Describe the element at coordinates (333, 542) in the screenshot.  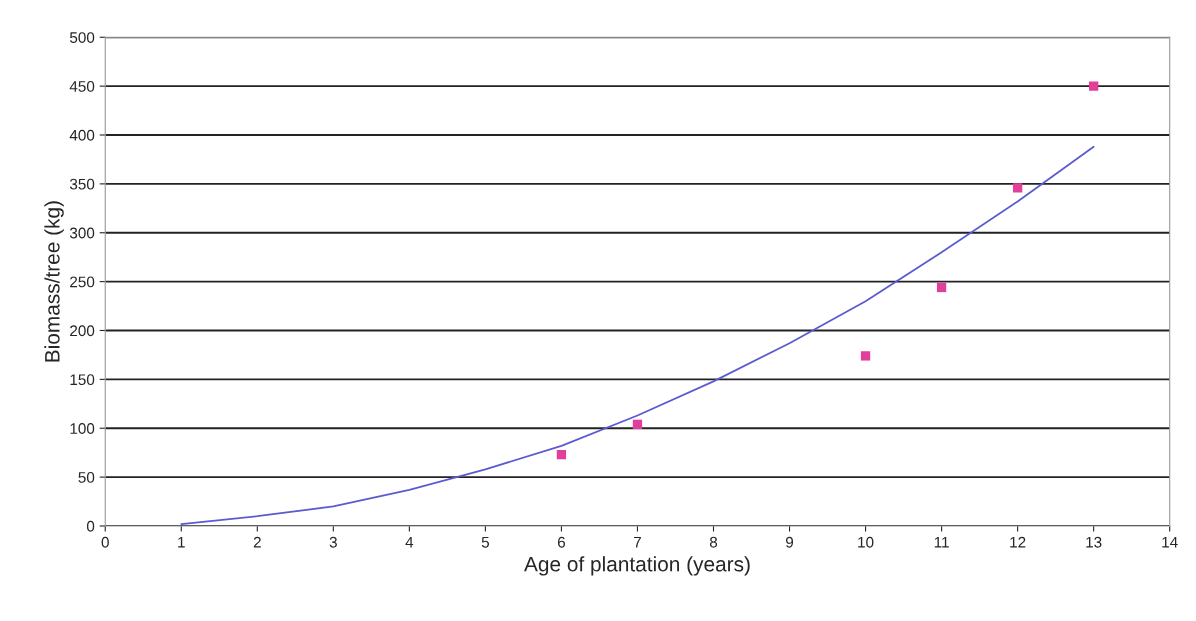
I see `x-tick-label: 3` at that location.